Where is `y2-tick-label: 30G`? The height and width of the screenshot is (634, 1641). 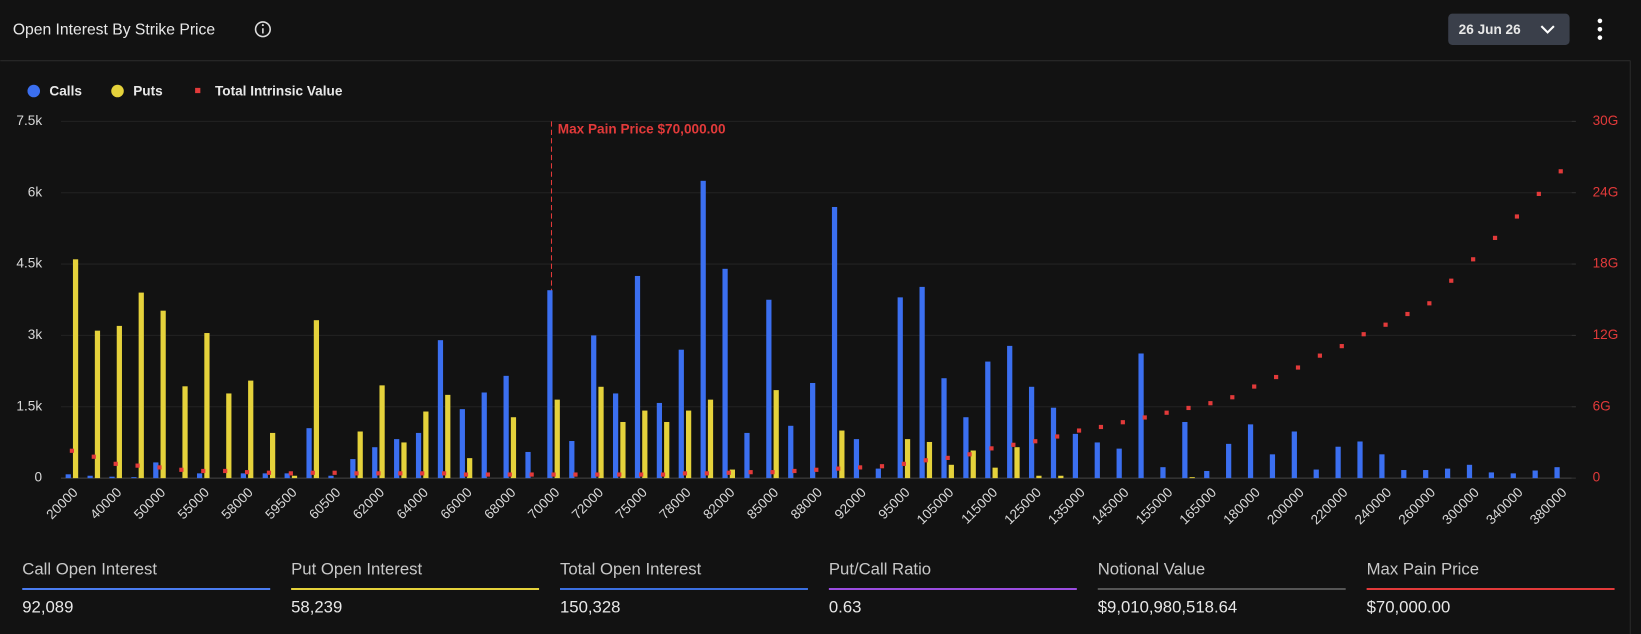 y2-tick-label: 30G is located at coordinates (1606, 120).